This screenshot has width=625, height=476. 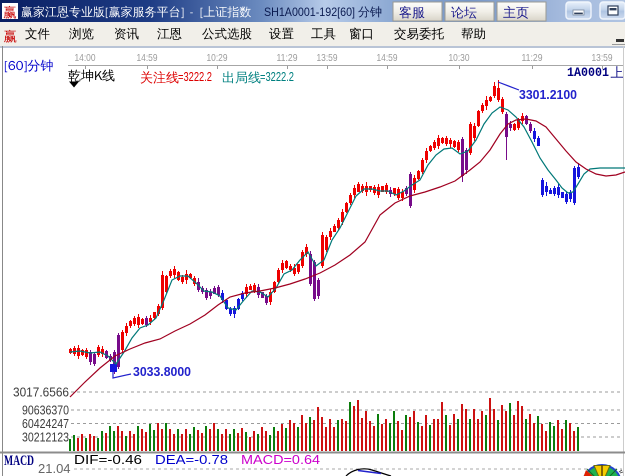 What do you see at coordinates (162, 371) in the screenshot?
I see `svg-text: 3033.8000` at bounding box center [162, 371].